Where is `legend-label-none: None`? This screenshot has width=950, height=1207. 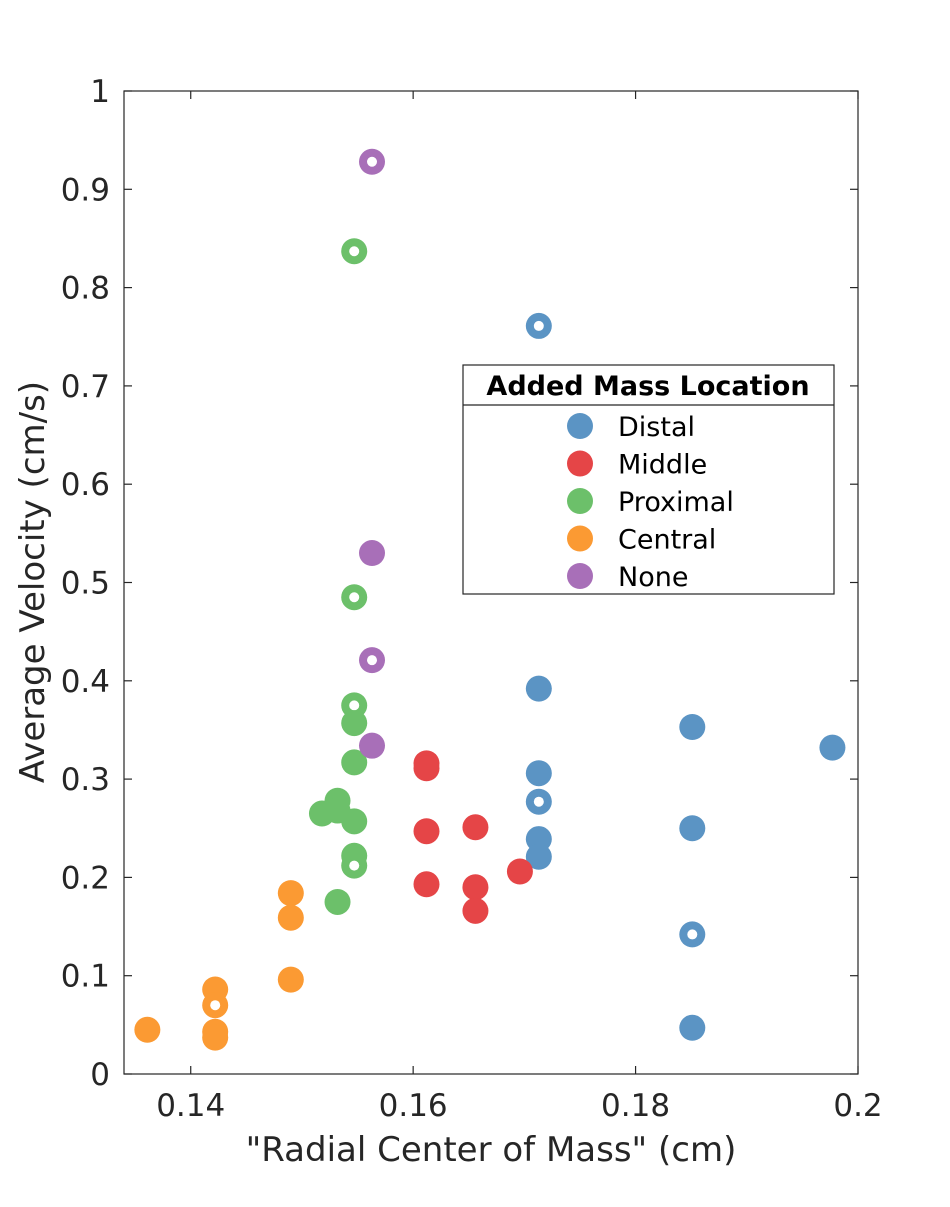 legend-label-none: None is located at coordinates (653, 577).